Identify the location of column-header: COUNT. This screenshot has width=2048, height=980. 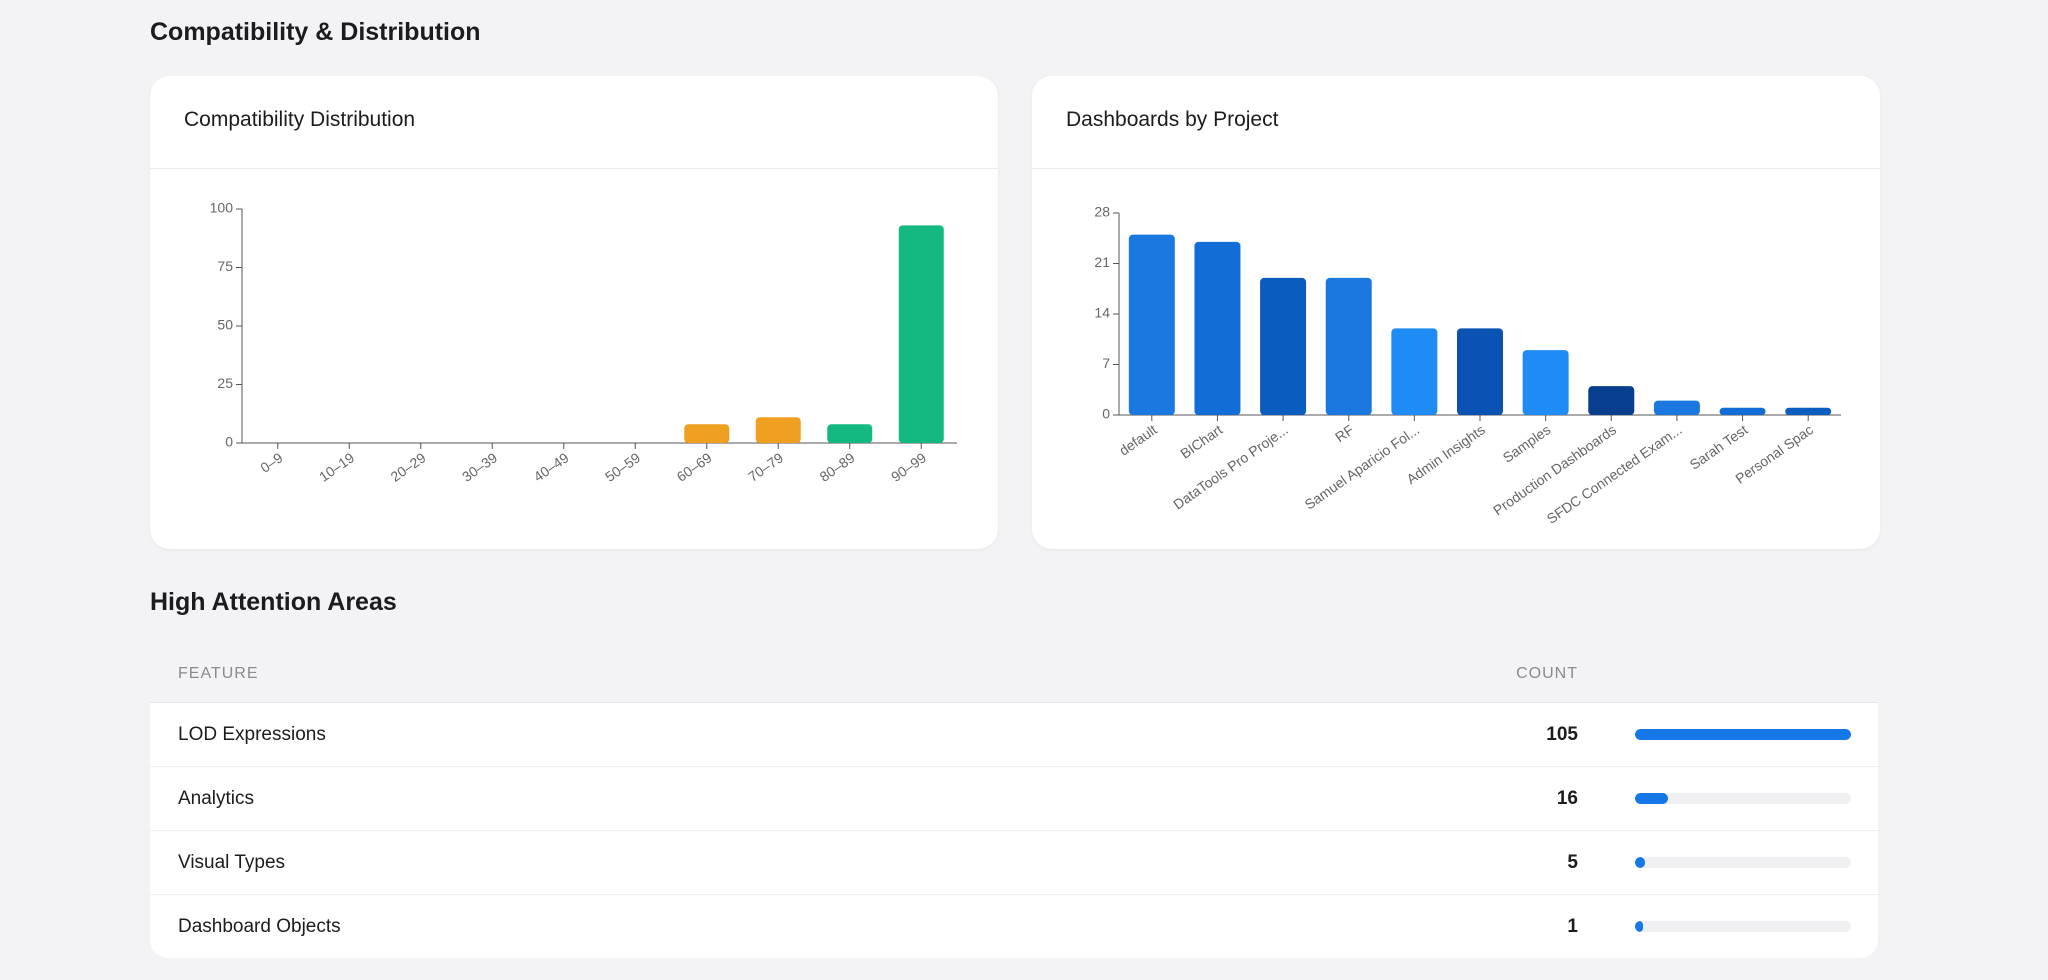
(1547, 673).